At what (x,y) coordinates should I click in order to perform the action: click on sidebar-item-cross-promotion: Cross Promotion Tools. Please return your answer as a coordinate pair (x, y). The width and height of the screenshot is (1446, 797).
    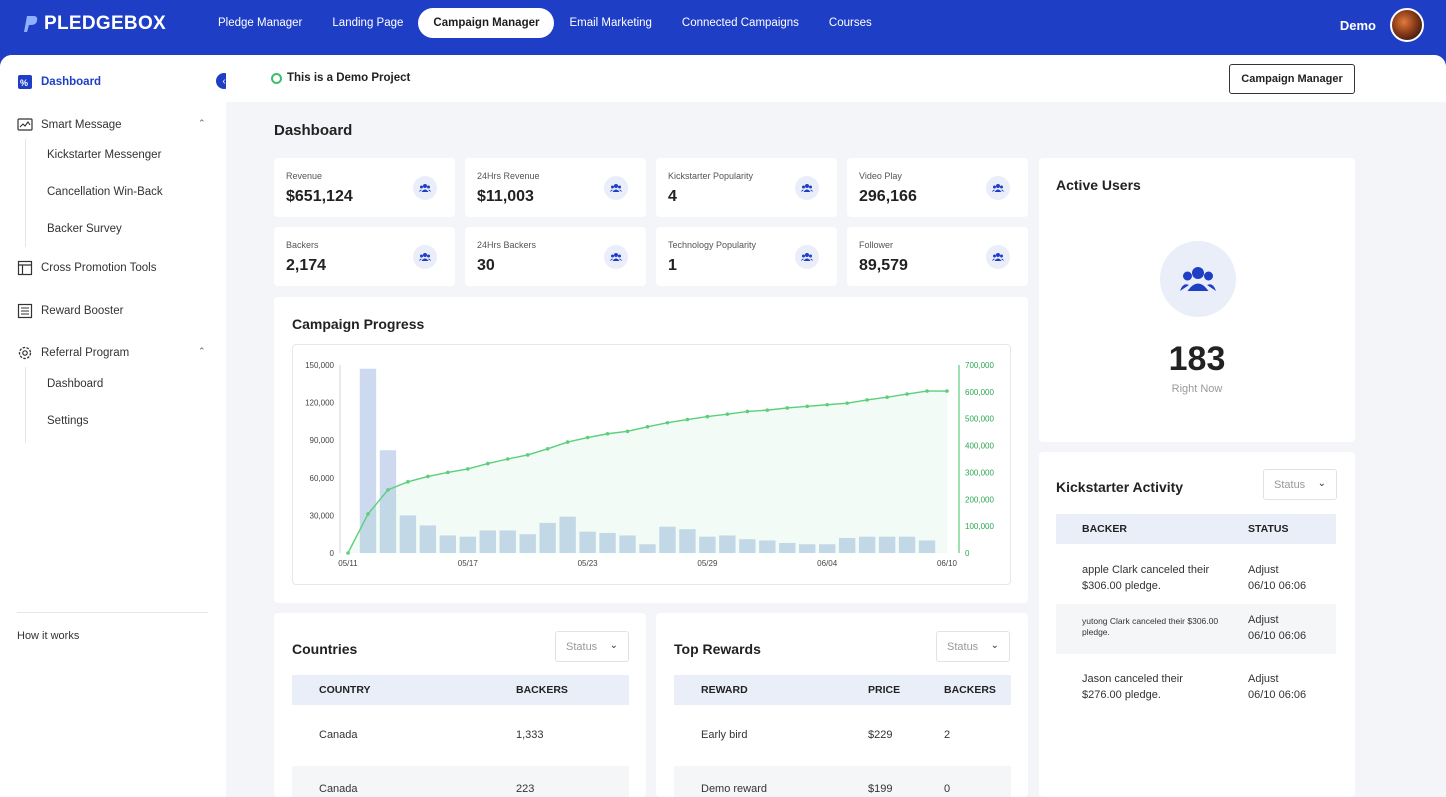
    Looking at the image, I should click on (86, 268).